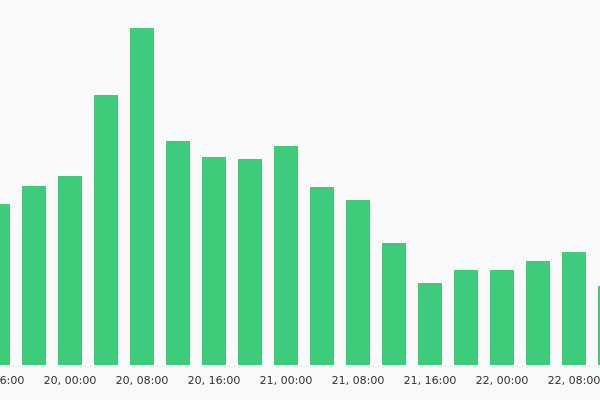 Image resolution: width=600 pixels, height=400 pixels. What do you see at coordinates (430, 380) in the screenshot?
I see `x-tick-label: 21, 16:00` at bounding box center [430, 380].